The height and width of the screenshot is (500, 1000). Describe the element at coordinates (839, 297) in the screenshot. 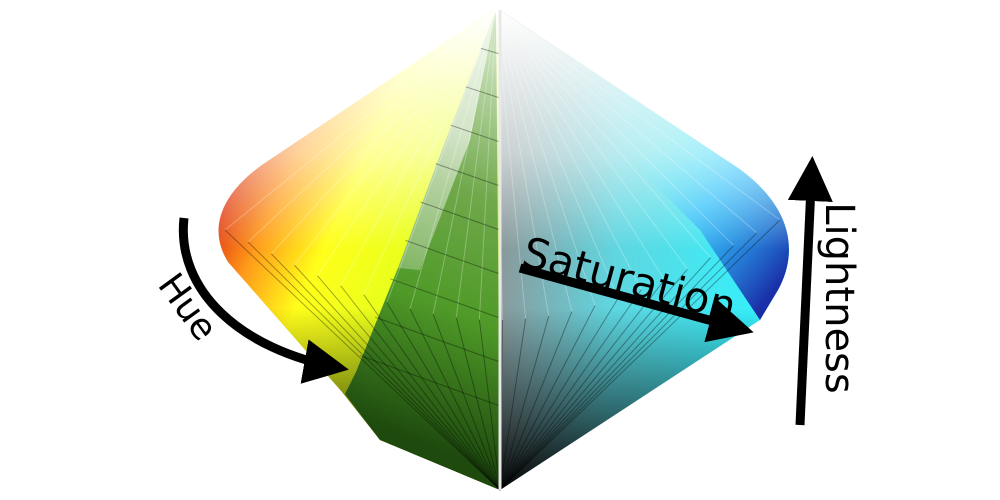

I see `lightness-label: Lightness` at that location.